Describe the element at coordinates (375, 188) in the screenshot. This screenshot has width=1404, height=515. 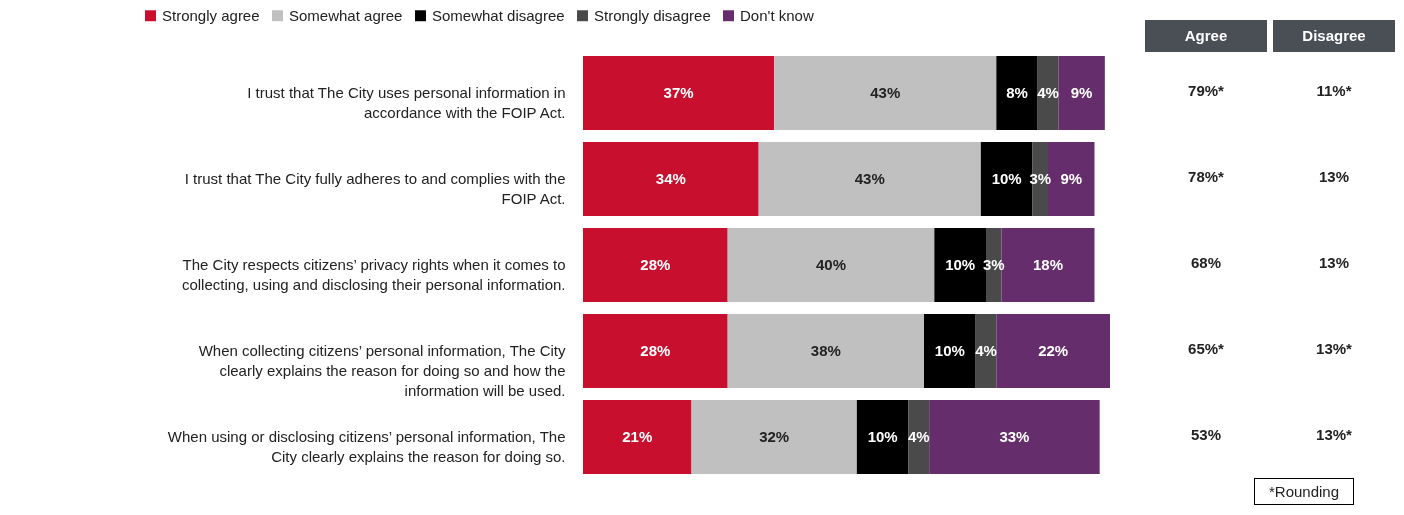
I see `y-tick-label: I trust that The City fully adheres to and complies with the FOIP Act.` at that location.